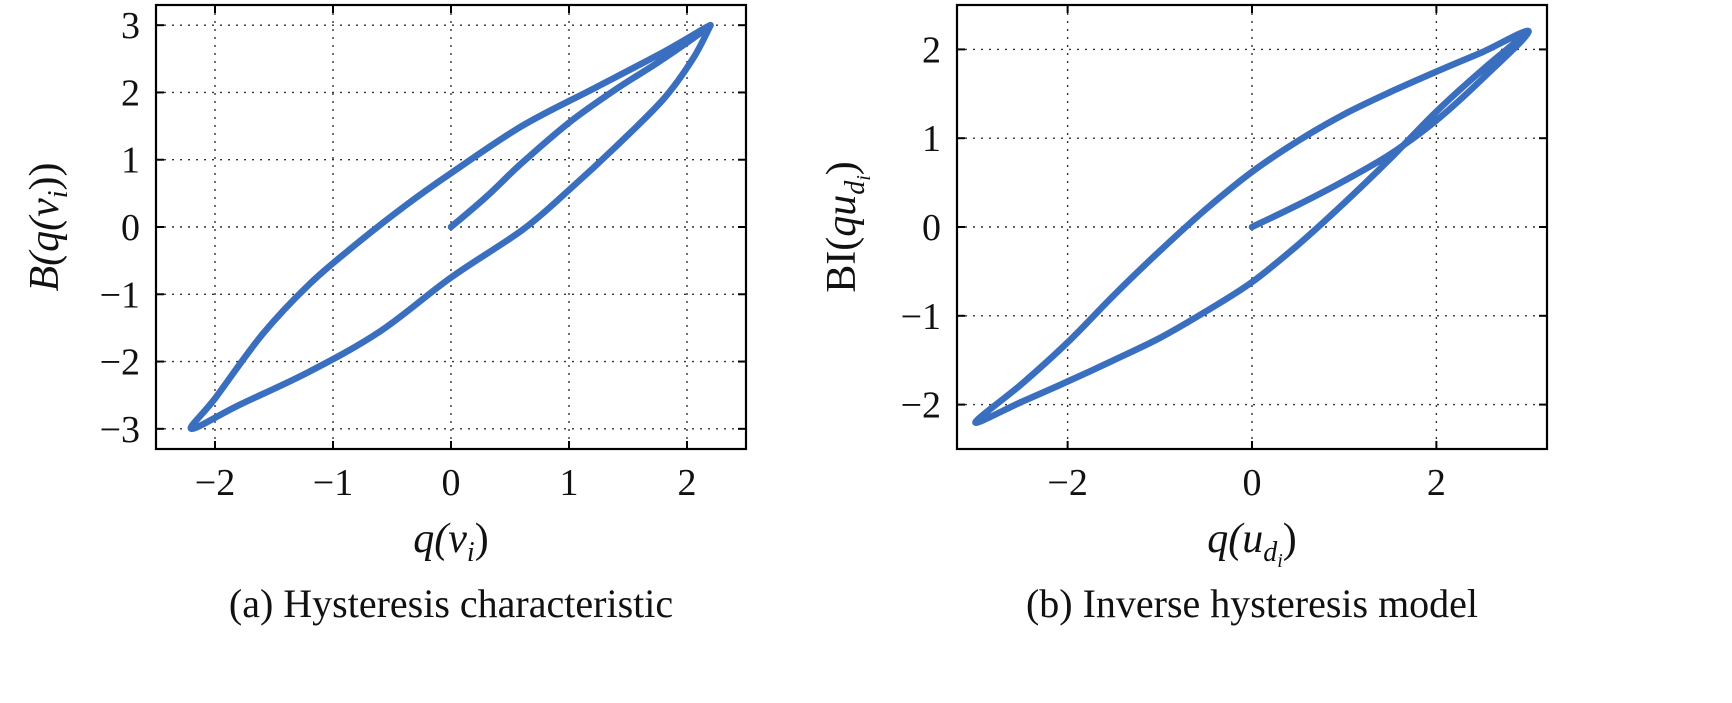 The height and width of the screenshot is (703, 1732). Describe the element at coordinates (842, 216) in the screenshot. I see `y-axis-label-main: qu` at that location.